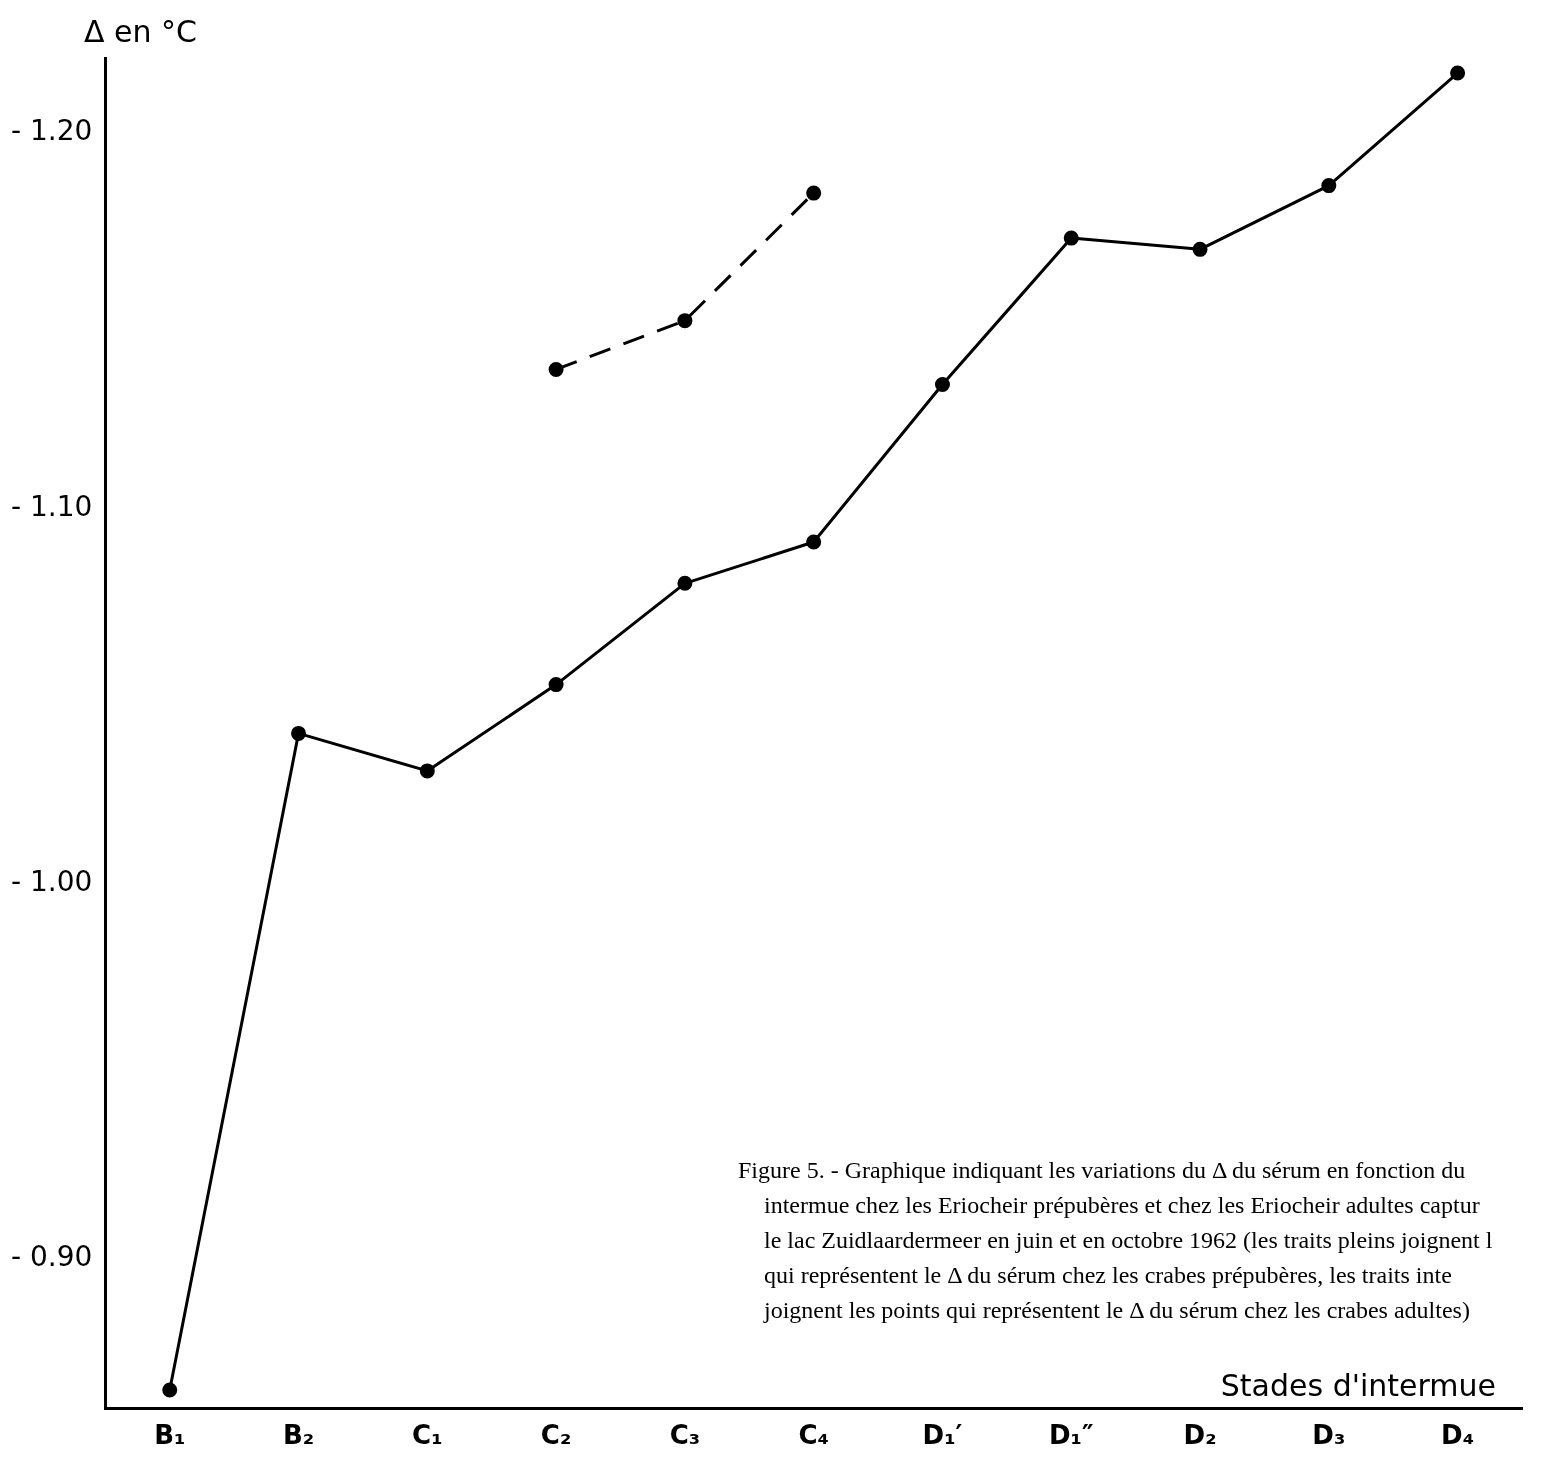 The height and width of the screenshot is (1464, 1560). Describe the element at coordinates (51, 506) in the screenshot. I see `y-tick-label: - 1.10` at that location.